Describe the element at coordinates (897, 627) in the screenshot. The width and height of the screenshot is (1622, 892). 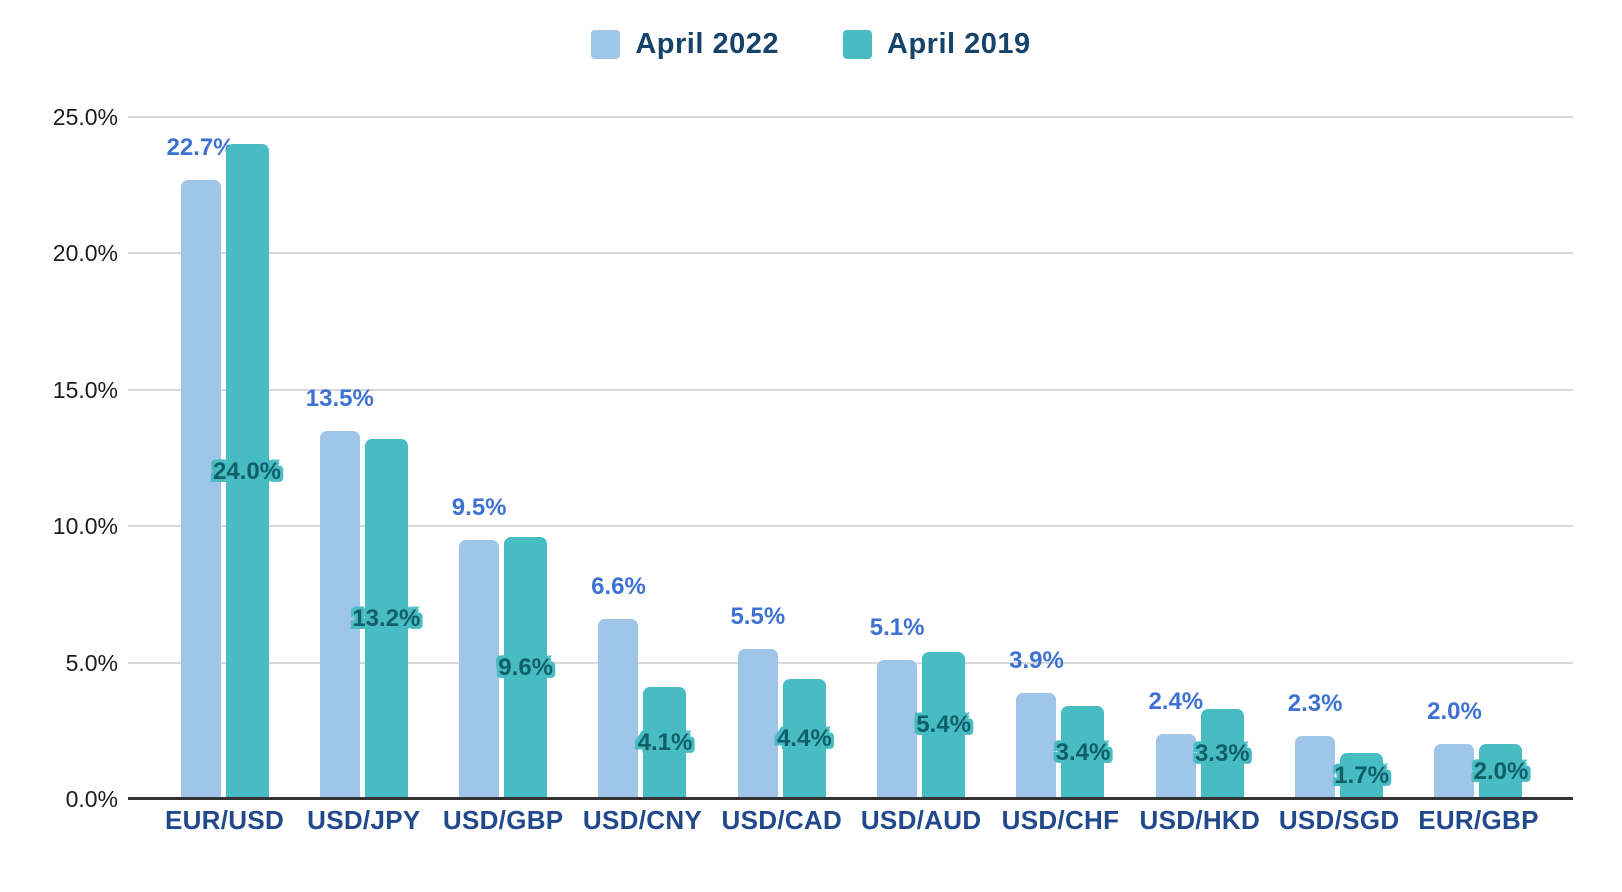
I see `value-label-april-2022-usd-aud: 5.1%` at that location.